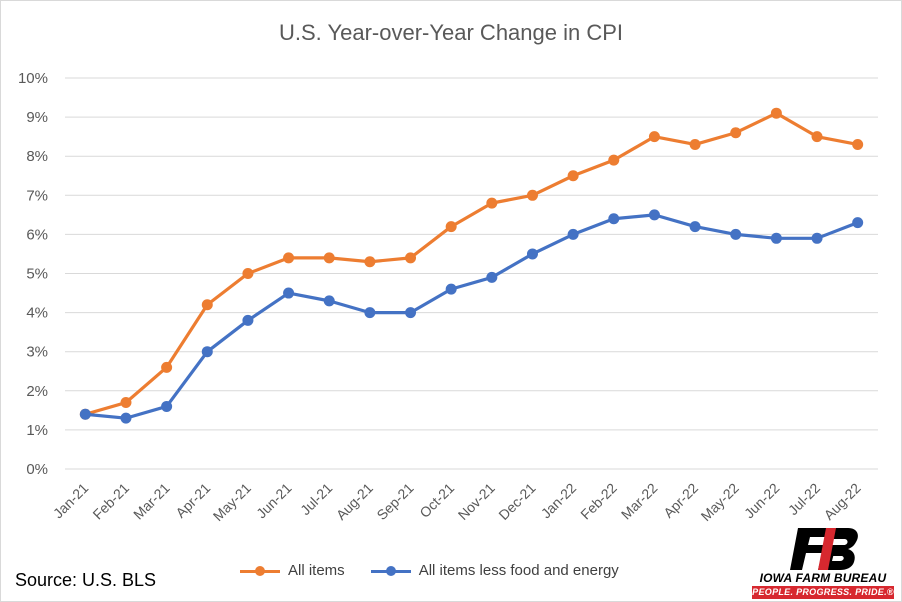 Image resolution: width=902 pixels, height=602 pixels. Describe the element at coordinates (639, 501) in the screenshot. I see `x-tick-label: Mar-22` at that location.